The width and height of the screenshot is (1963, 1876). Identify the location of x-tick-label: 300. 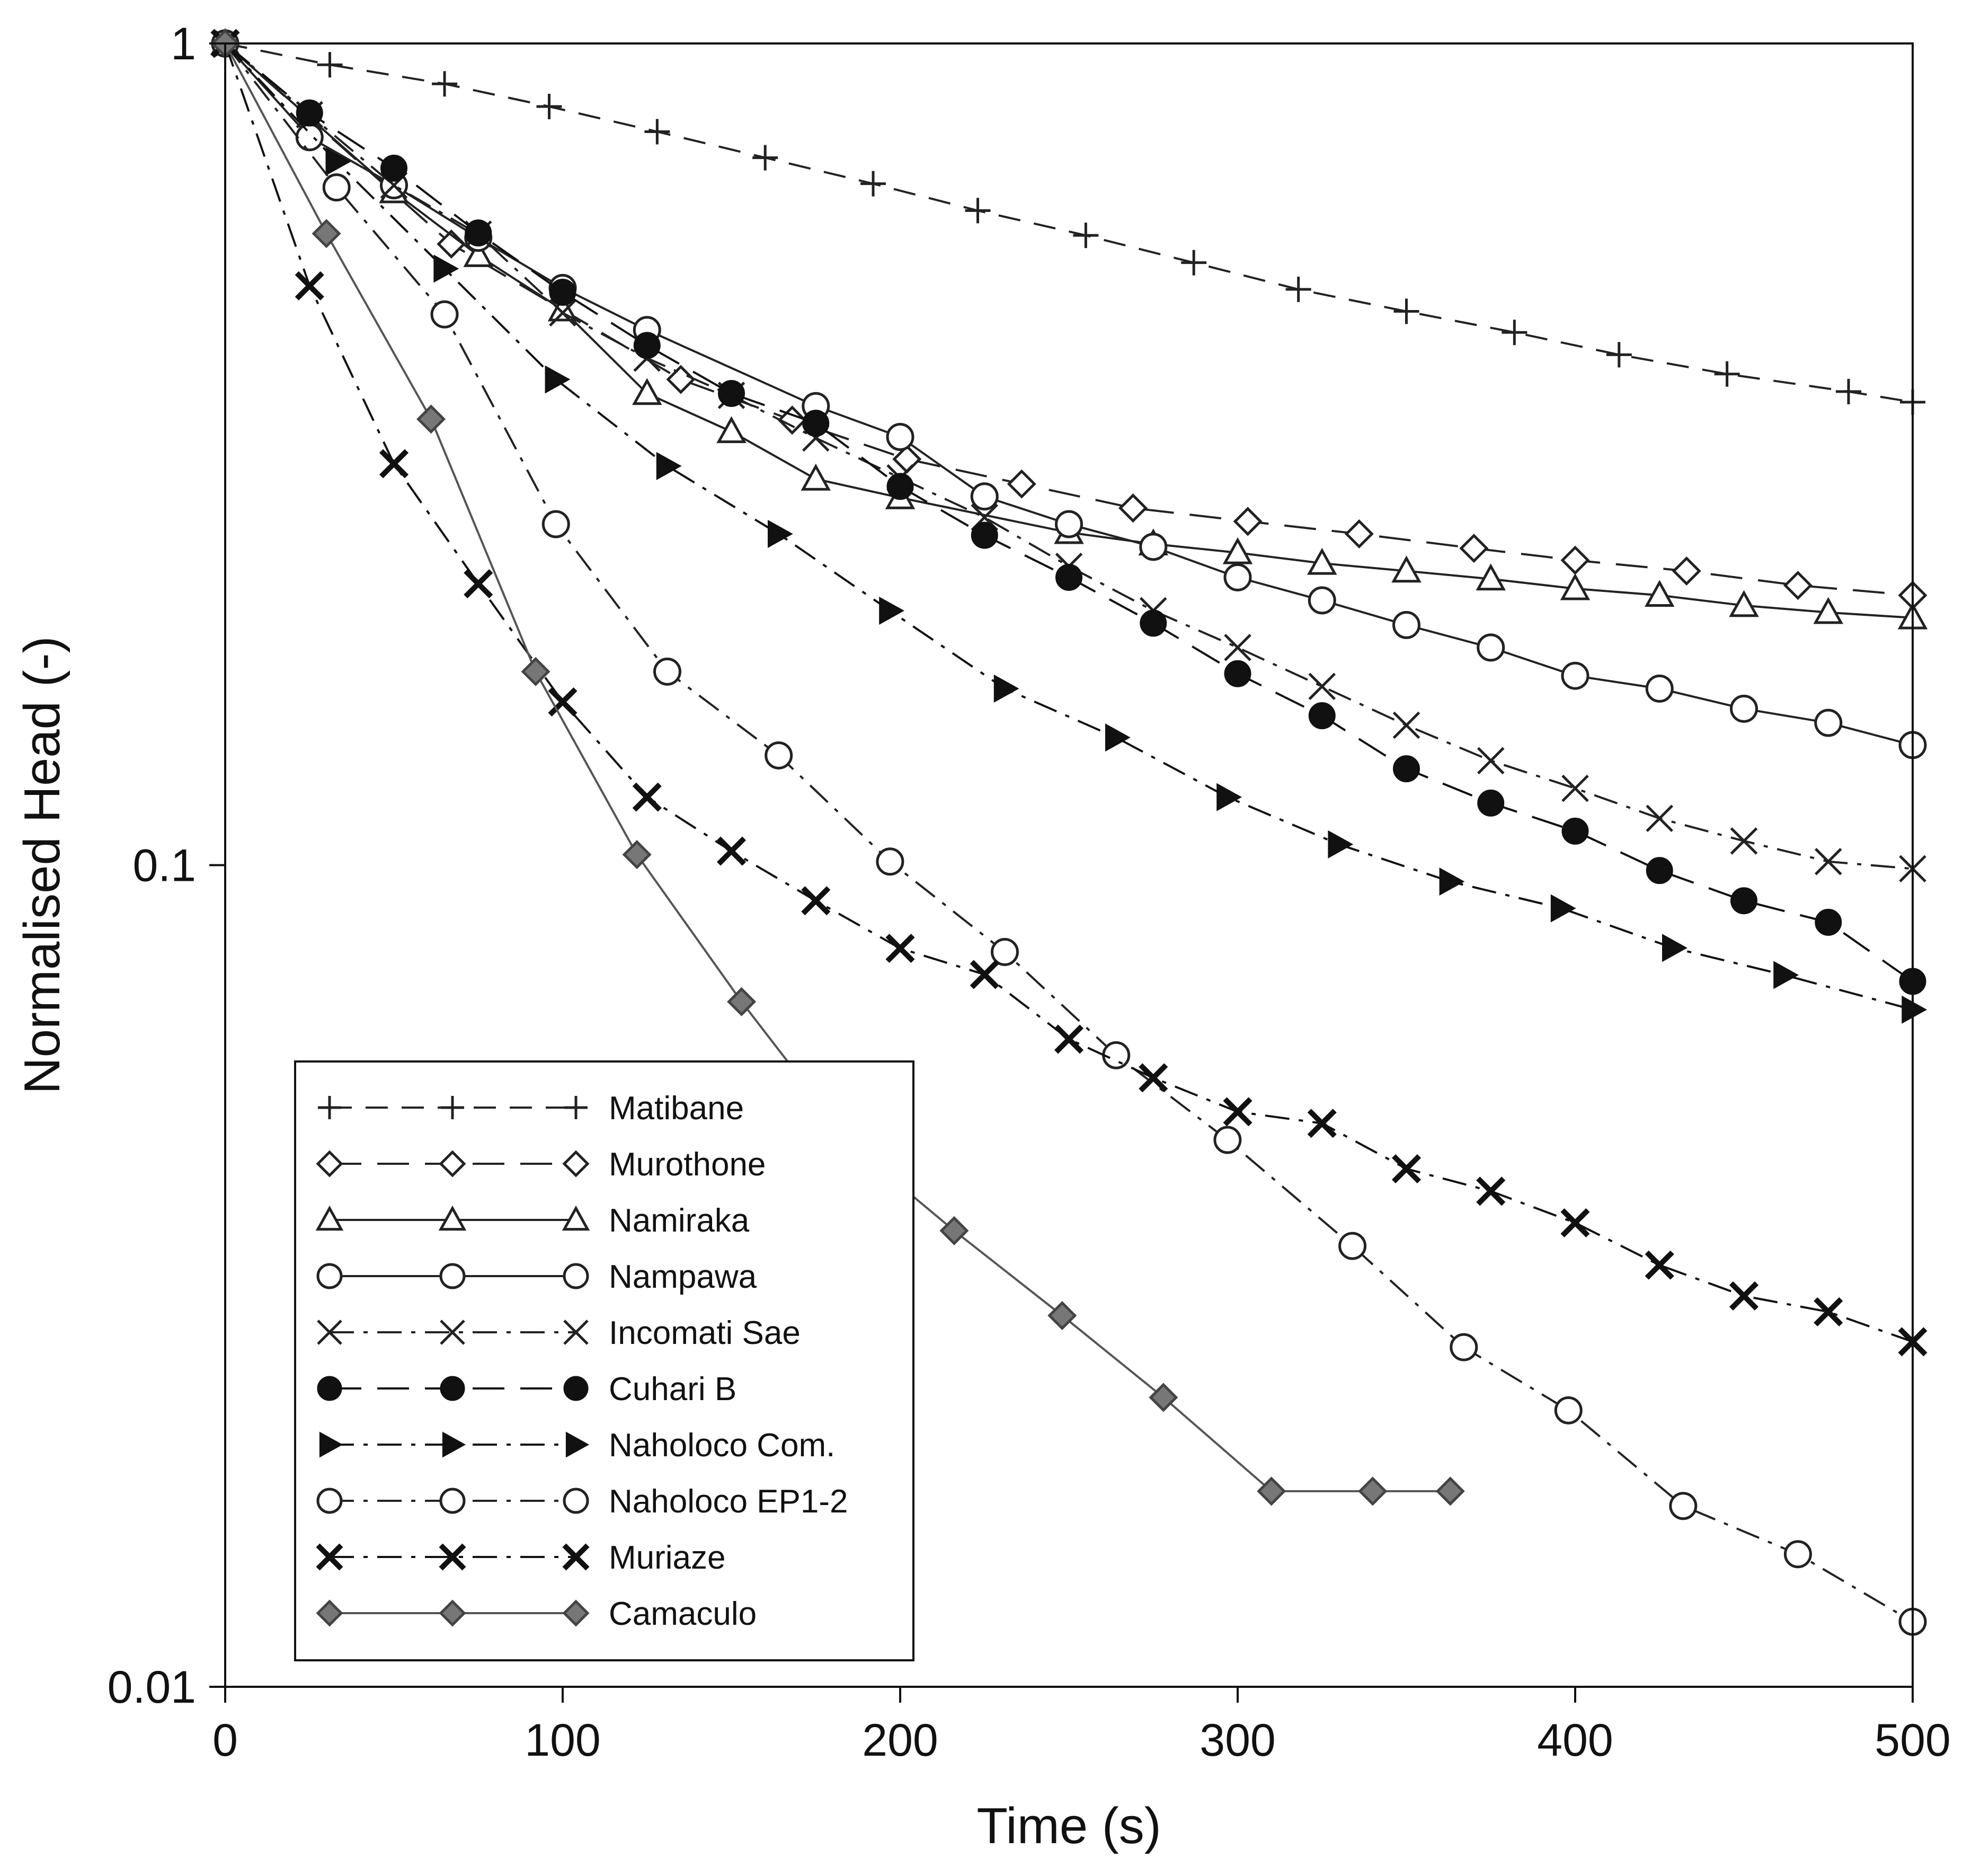
(1238, 1741).